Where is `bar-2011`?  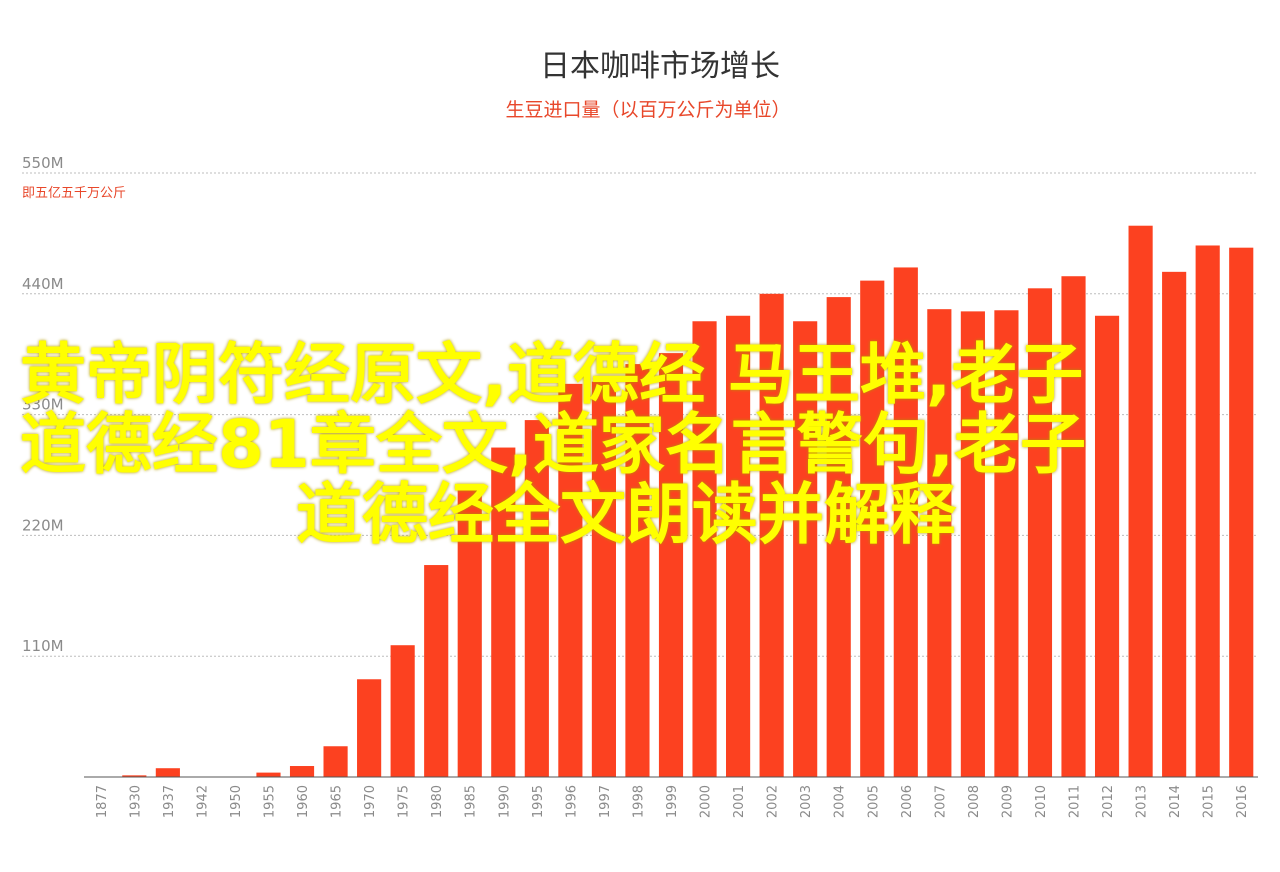 bar-2011 is located at coordinates (1073, 526).